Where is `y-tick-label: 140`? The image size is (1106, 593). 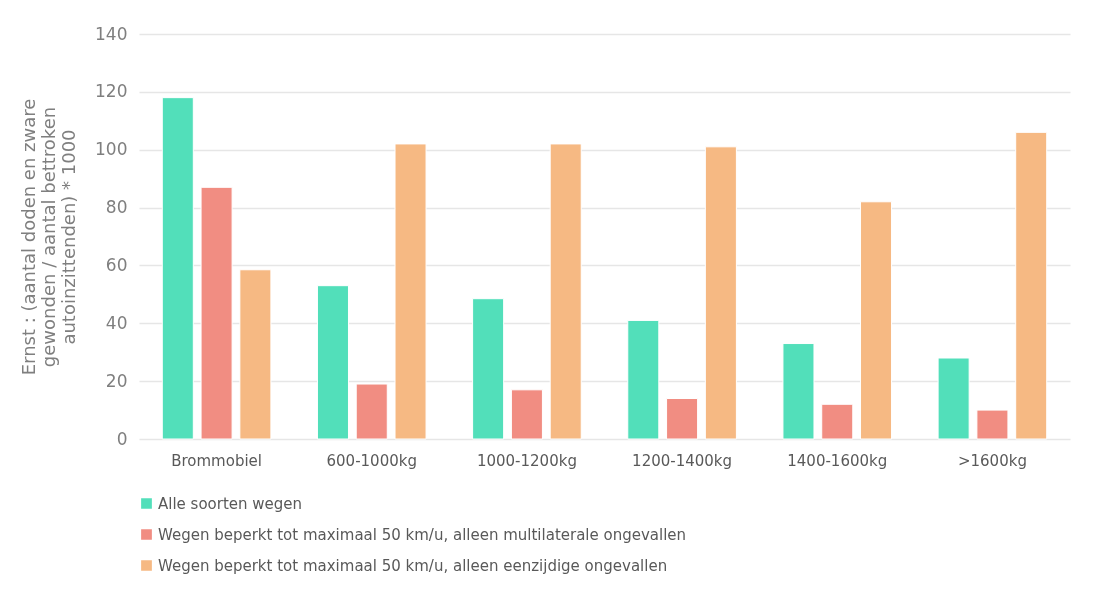 y-tick-label: 140 is located at coordinates (111, 33).